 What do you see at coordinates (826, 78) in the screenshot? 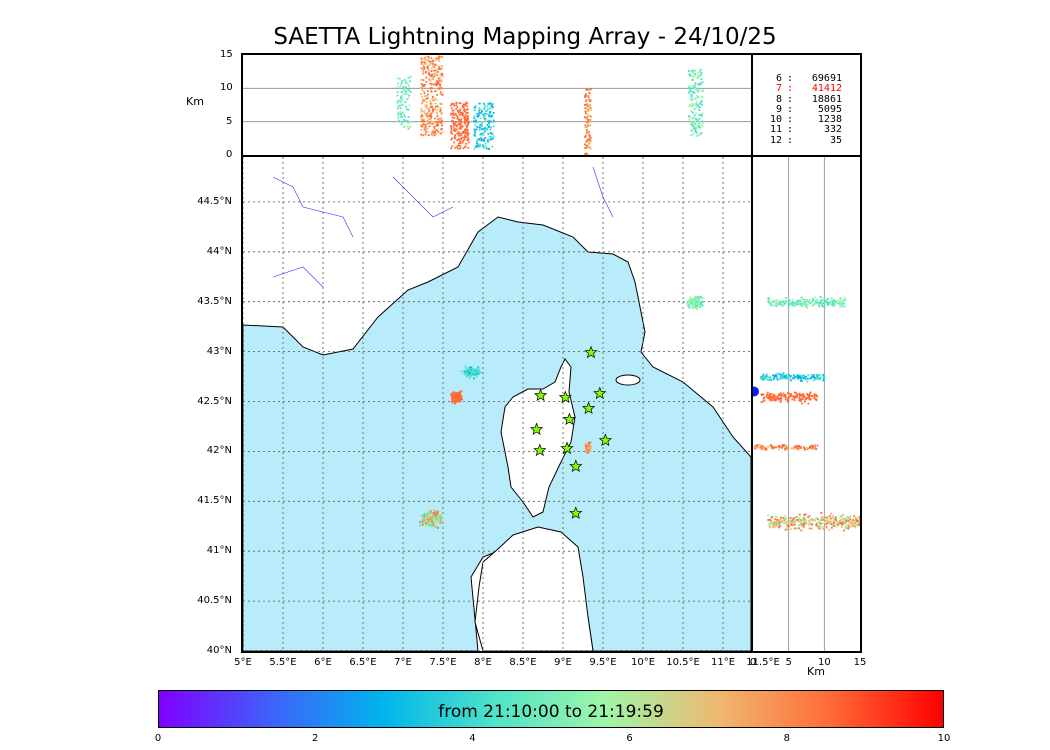
I see `count-value: 69691` at bounding box center [826, 78].